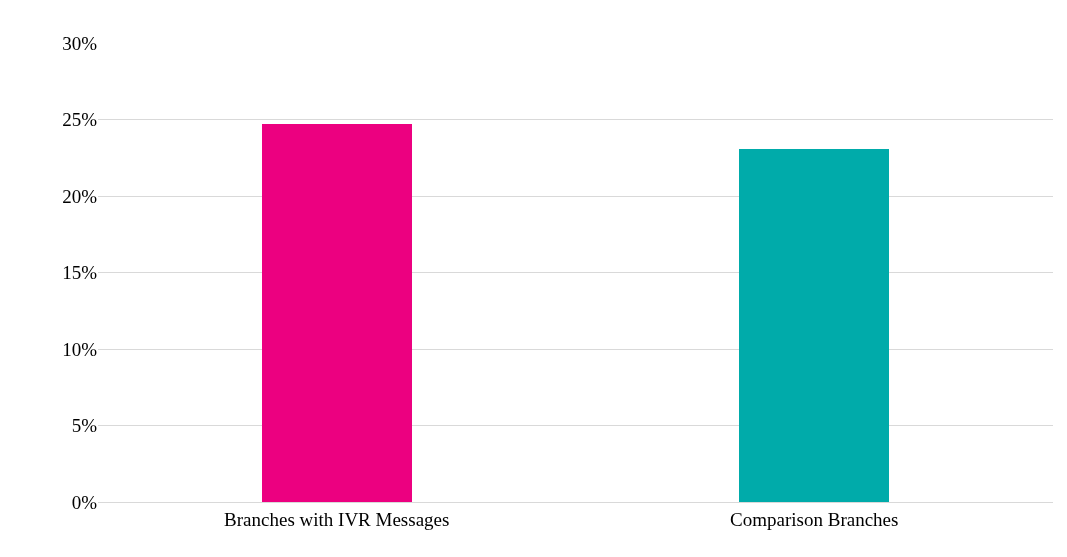  Describe the element at coordinates (84, 426) in the screenshot. I see `y-tick-label: 5%` at that location.